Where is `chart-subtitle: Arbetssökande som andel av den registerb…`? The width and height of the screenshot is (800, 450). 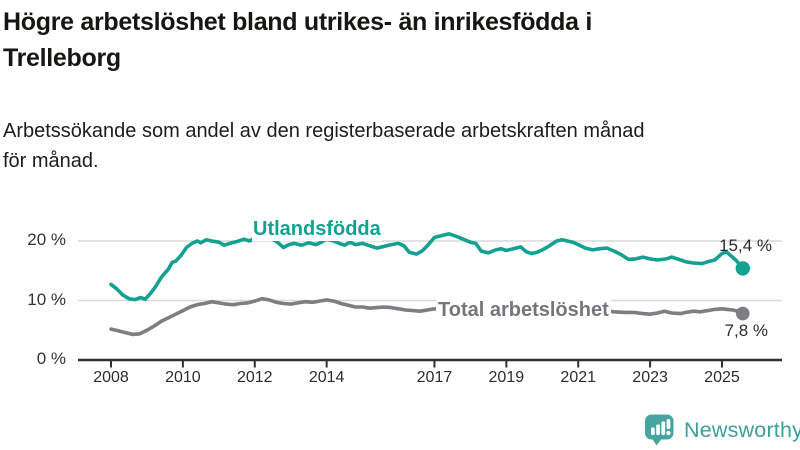
chart-subtitle: Arbetssökande som andel av den registerb… is located at coordinates (398, 146).